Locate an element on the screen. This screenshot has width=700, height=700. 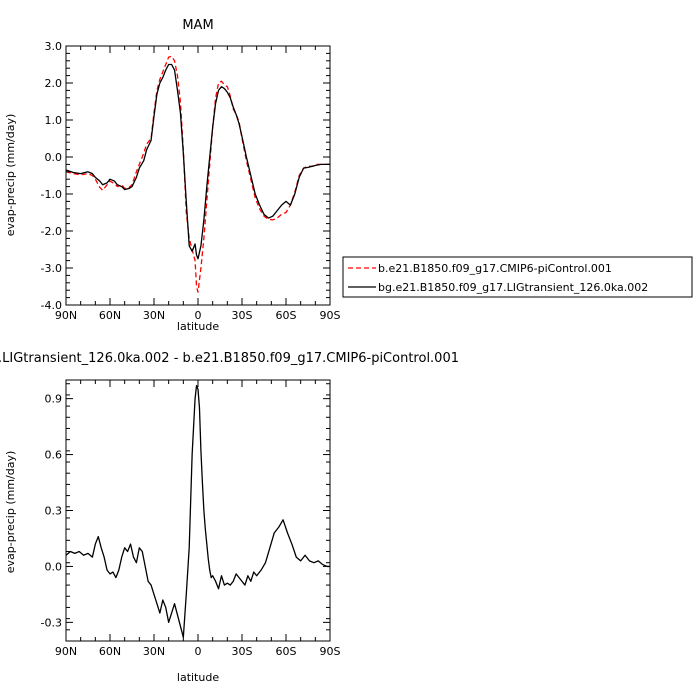
mam-panel-frame is located at coordinates (198, 175).